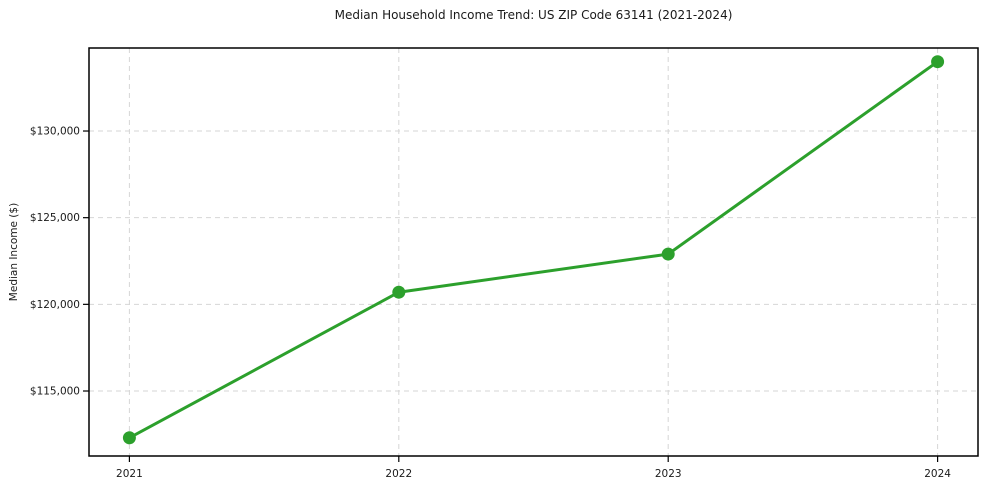 This screenshot has height=490, width=989. Describe the element at coordinates (55, 132) in the screenshot. I see `y-tick-label: $130,000` at that location.